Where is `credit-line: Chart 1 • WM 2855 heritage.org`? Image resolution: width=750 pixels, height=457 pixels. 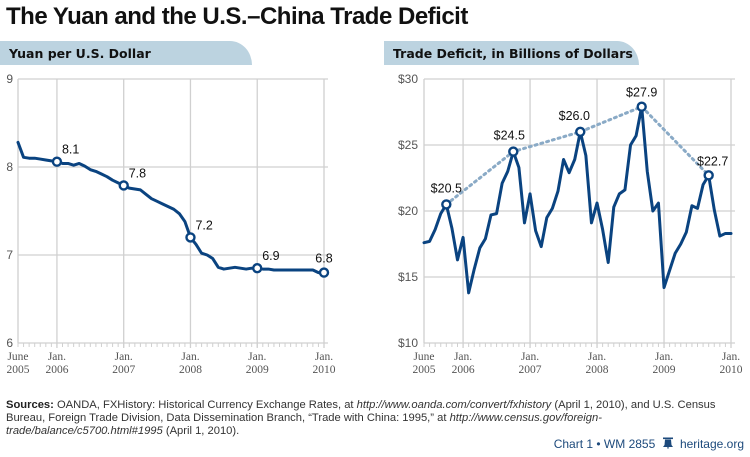
credit-line: Chart 1 • WM 2855 heritage.org is located at coordinates (649, 444).